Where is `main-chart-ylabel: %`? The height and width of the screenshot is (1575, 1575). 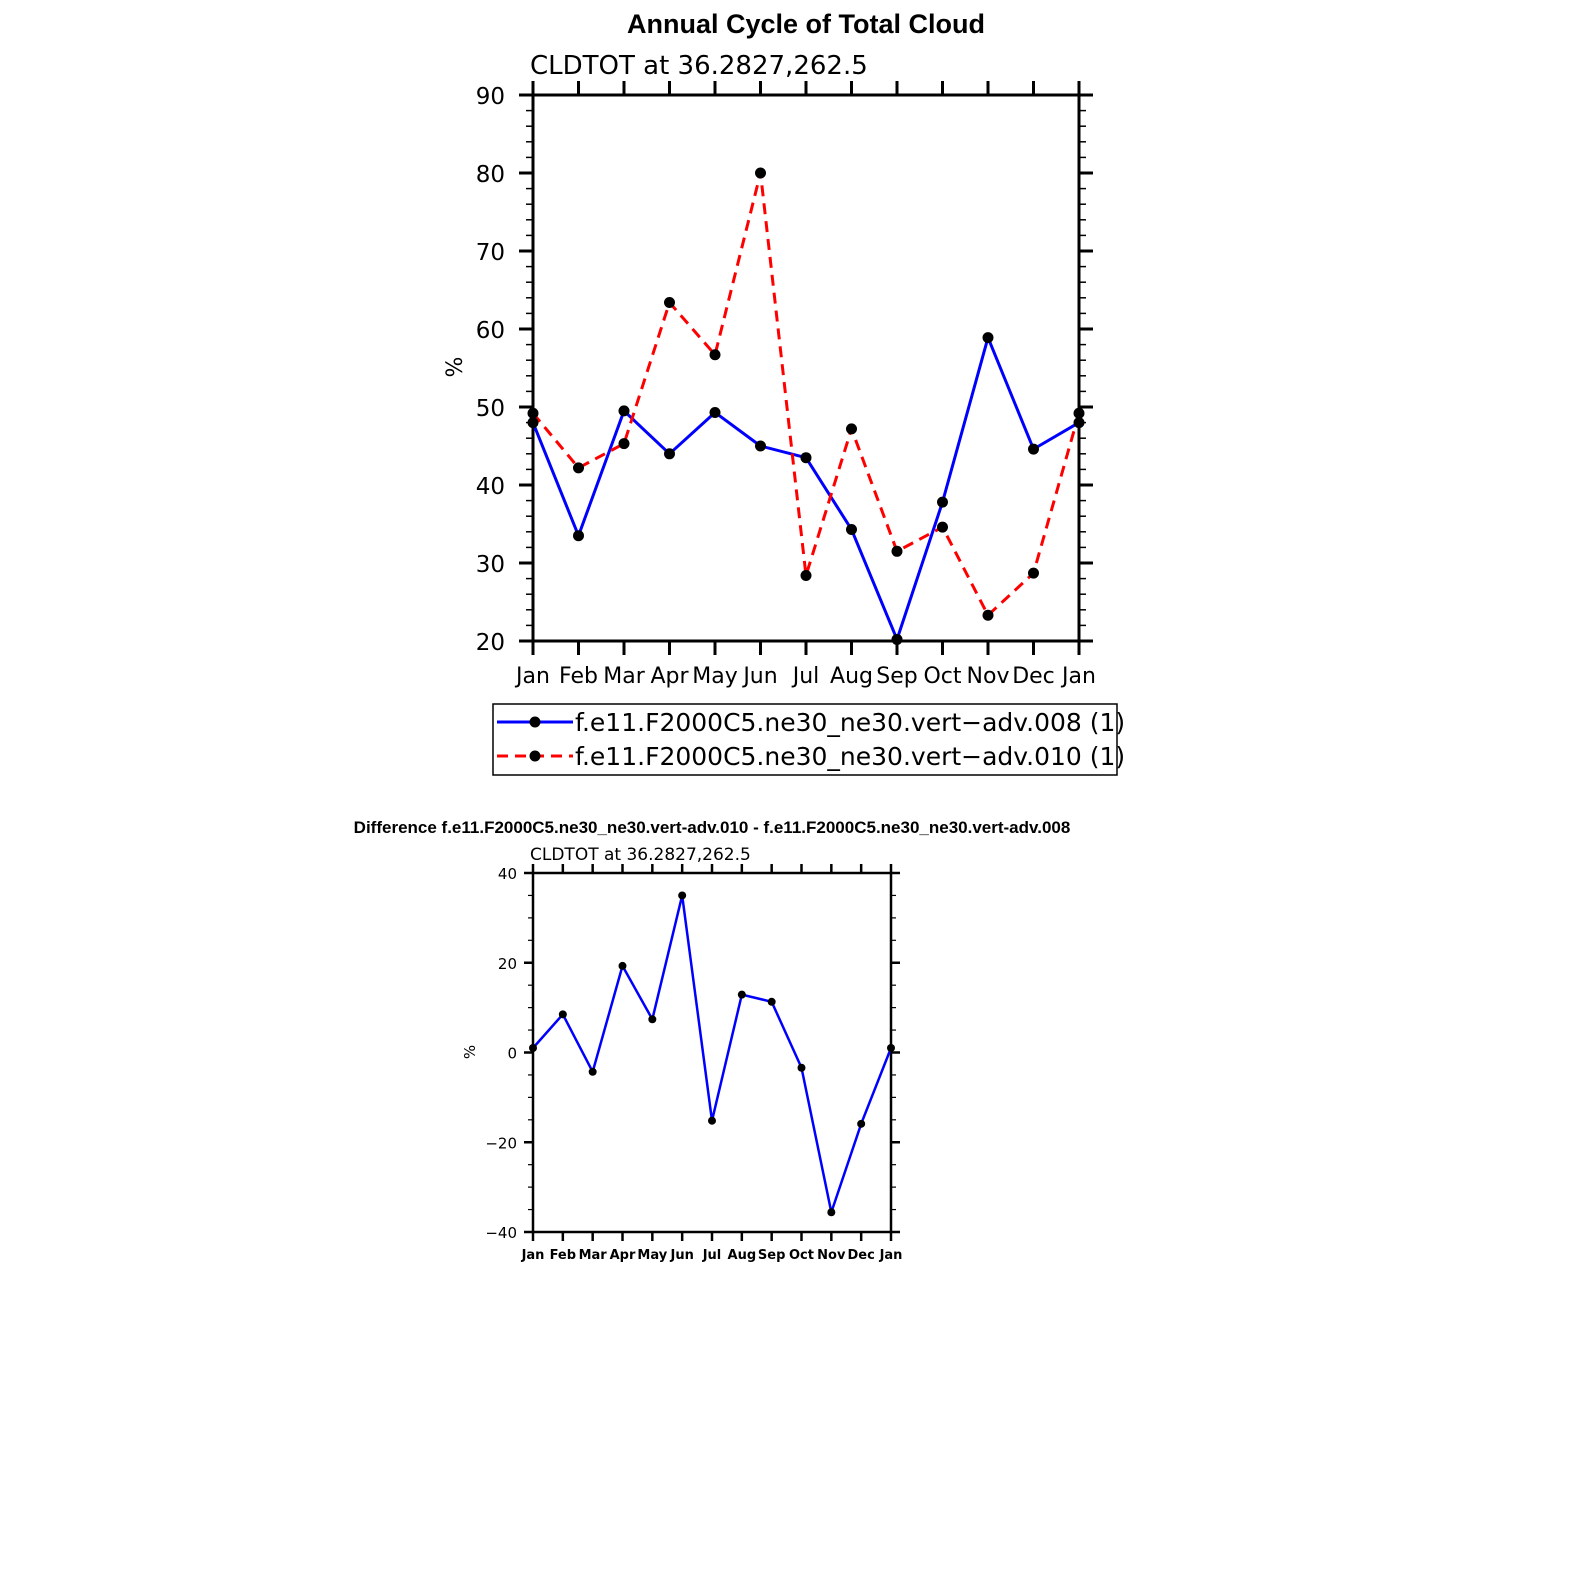
main-chart-ylabel: % is located at coordinates (455, 367).